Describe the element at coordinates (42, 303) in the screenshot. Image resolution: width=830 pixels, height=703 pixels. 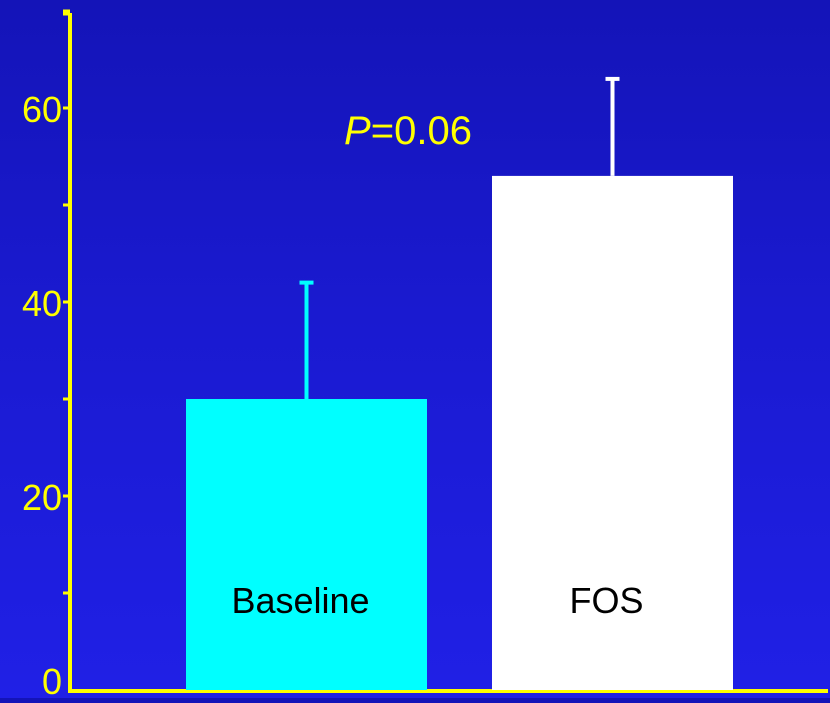
I see `y-tick-label: 40` at that location.